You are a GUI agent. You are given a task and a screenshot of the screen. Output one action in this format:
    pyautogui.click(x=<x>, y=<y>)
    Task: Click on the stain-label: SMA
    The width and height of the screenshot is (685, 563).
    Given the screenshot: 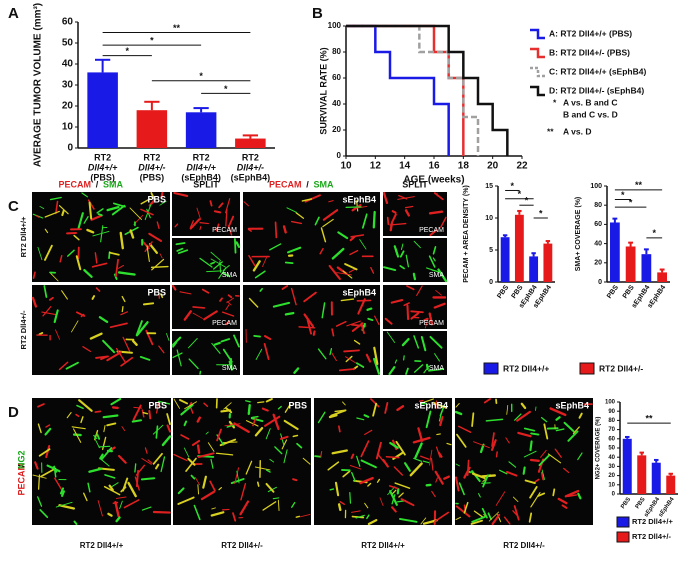 What is the action you would take?
    pyautogui.click(x=324, y=184)
    